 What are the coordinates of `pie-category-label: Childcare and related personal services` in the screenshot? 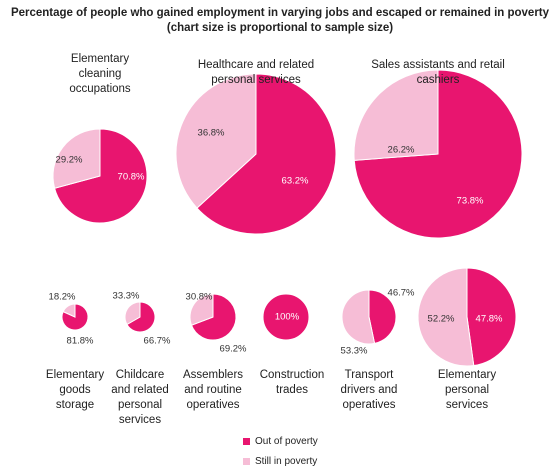 It's located at (140, 398).